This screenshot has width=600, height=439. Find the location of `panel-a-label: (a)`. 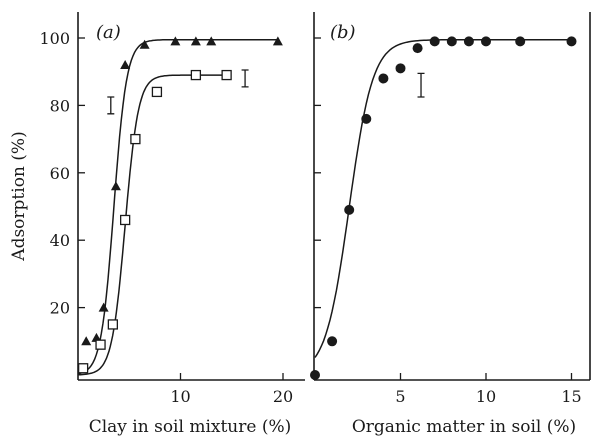

panel-a-label: (a) is located at coordinates (108, 32).